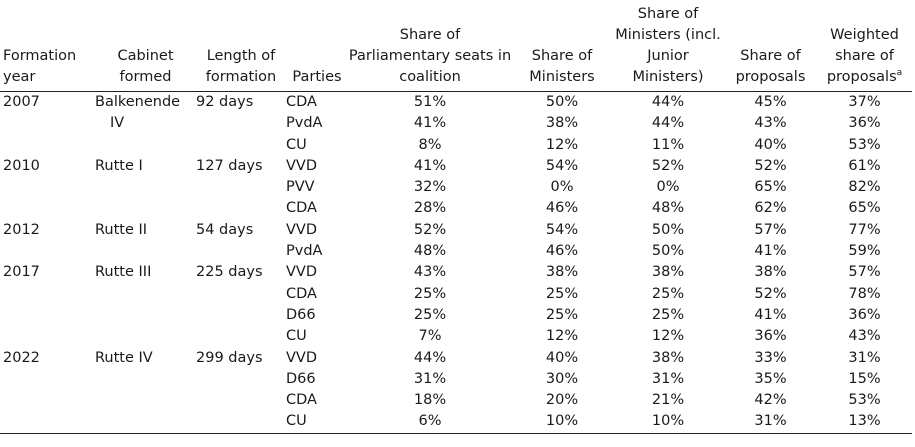 Image resolution: width=915 pixels, height=447 pixels. Describe the element at coordinates (145, 391) in the screenshot. I see `cabinet-cell: Rutte IV` at that location.